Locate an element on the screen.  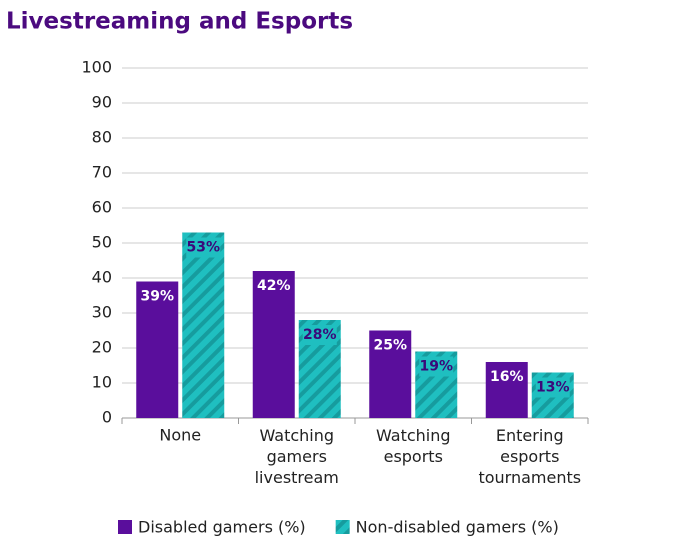
value-label: 19% is located at coordinates (436, 367).